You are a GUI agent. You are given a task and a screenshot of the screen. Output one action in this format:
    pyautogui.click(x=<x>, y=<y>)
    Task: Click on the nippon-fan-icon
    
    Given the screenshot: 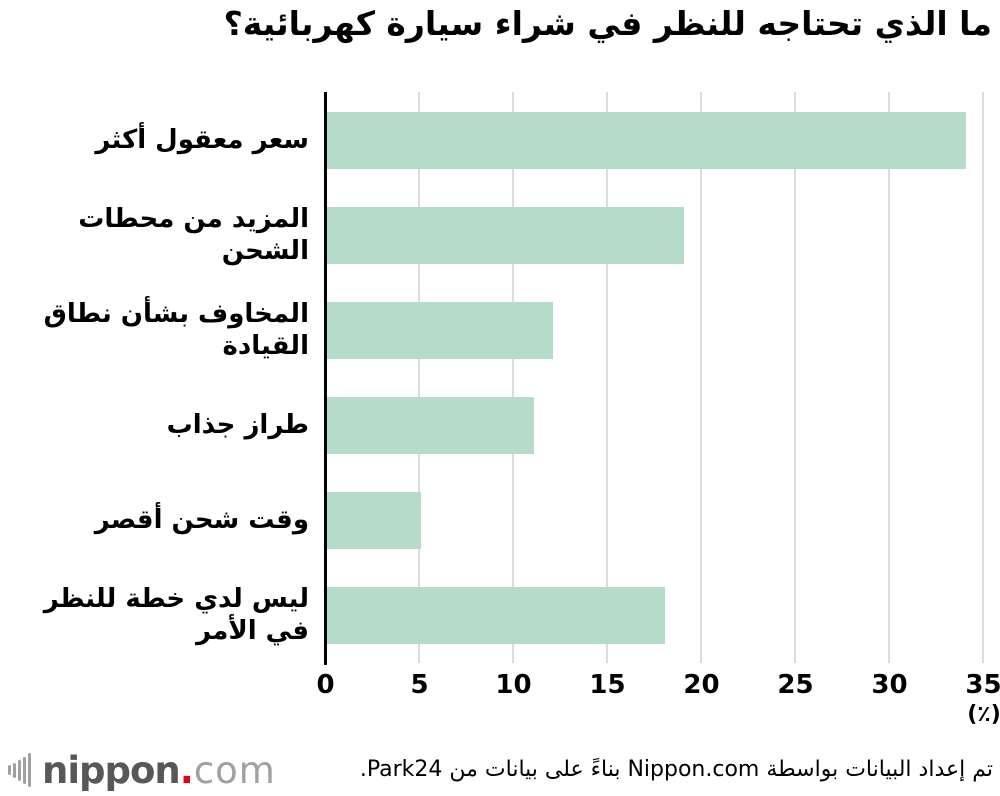 What is the action you would take?
    pyautogui.click(x=20, y=770)
    